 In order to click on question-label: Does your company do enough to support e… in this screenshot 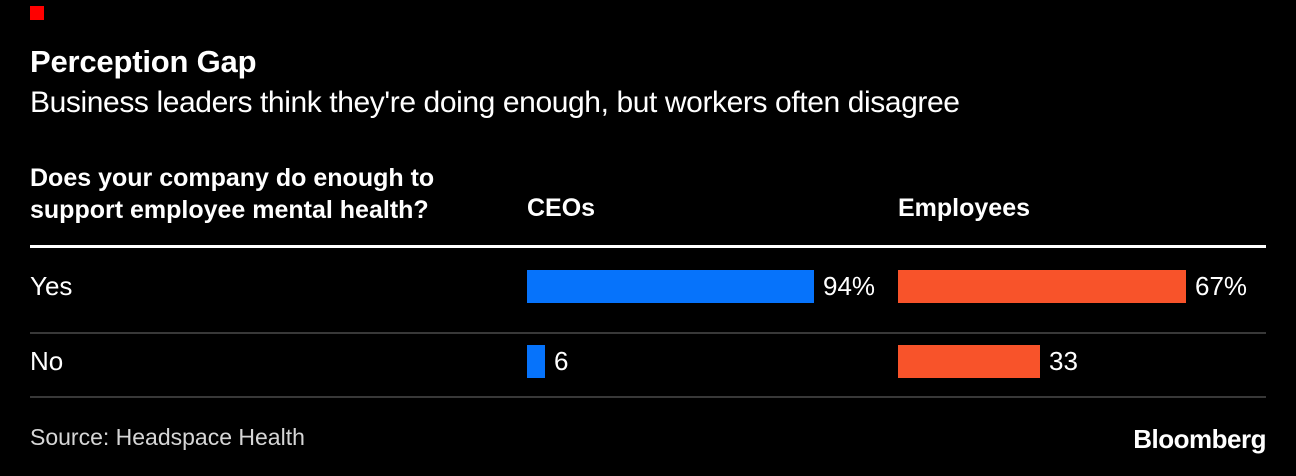, I will do `click(232, 194)`.